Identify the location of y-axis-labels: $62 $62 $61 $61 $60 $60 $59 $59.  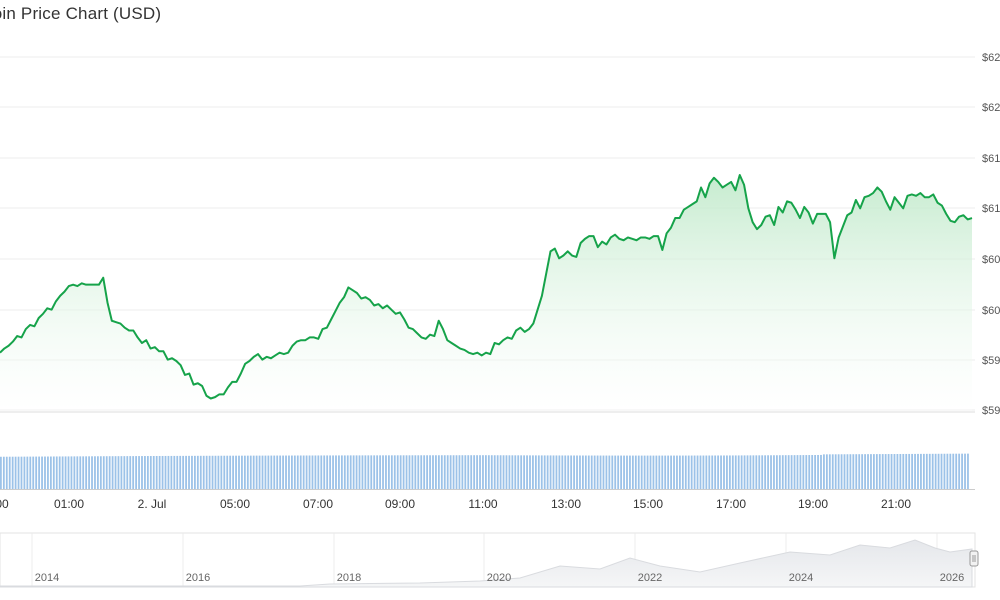
(991, 234).